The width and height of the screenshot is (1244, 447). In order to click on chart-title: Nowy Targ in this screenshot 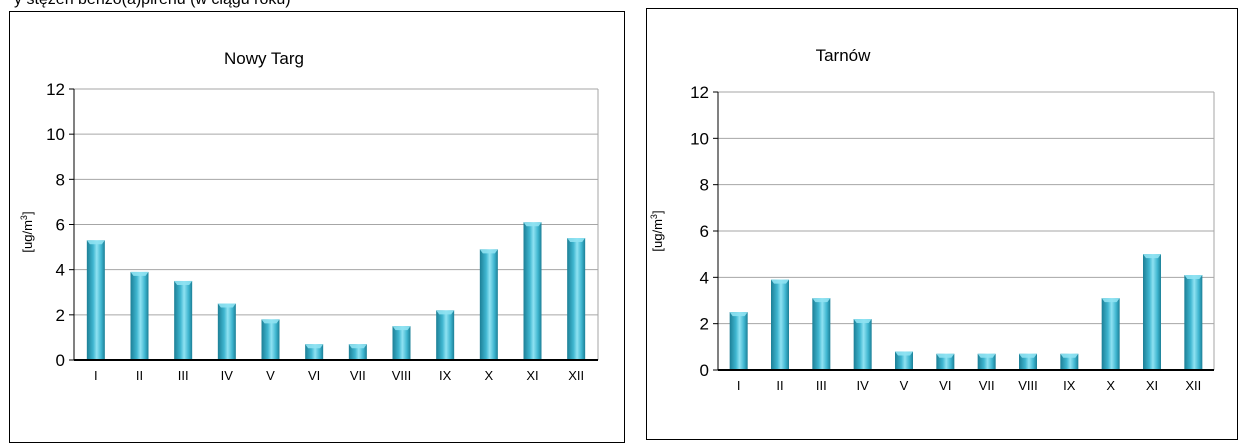, I will do `click(264, 58)`.